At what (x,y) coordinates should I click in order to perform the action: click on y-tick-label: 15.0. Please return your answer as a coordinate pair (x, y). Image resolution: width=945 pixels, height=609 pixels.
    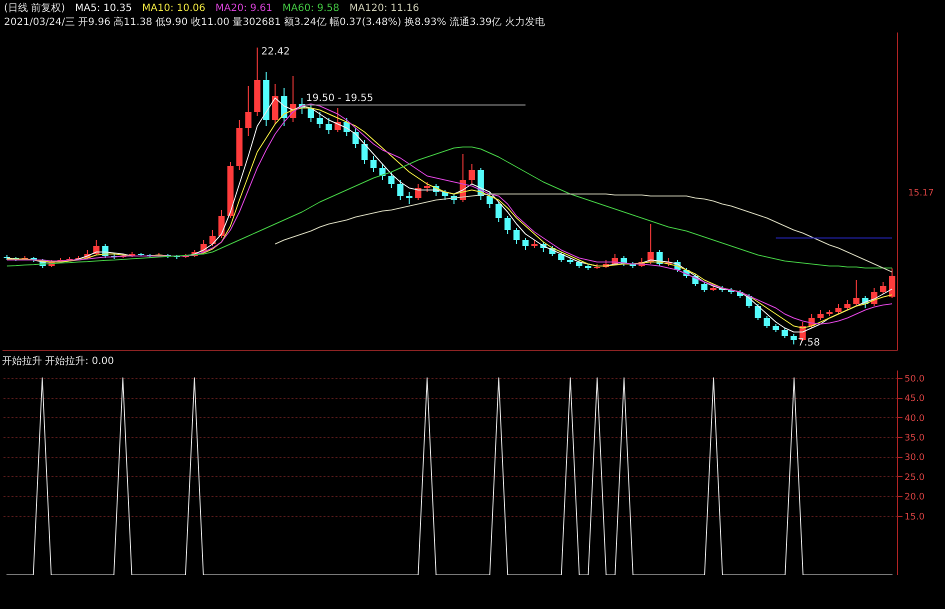
    Looking at the image, I should click on (914, 517).